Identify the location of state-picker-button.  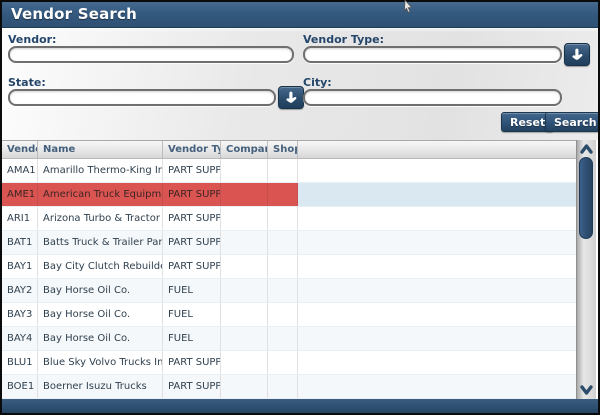
(291, 97).